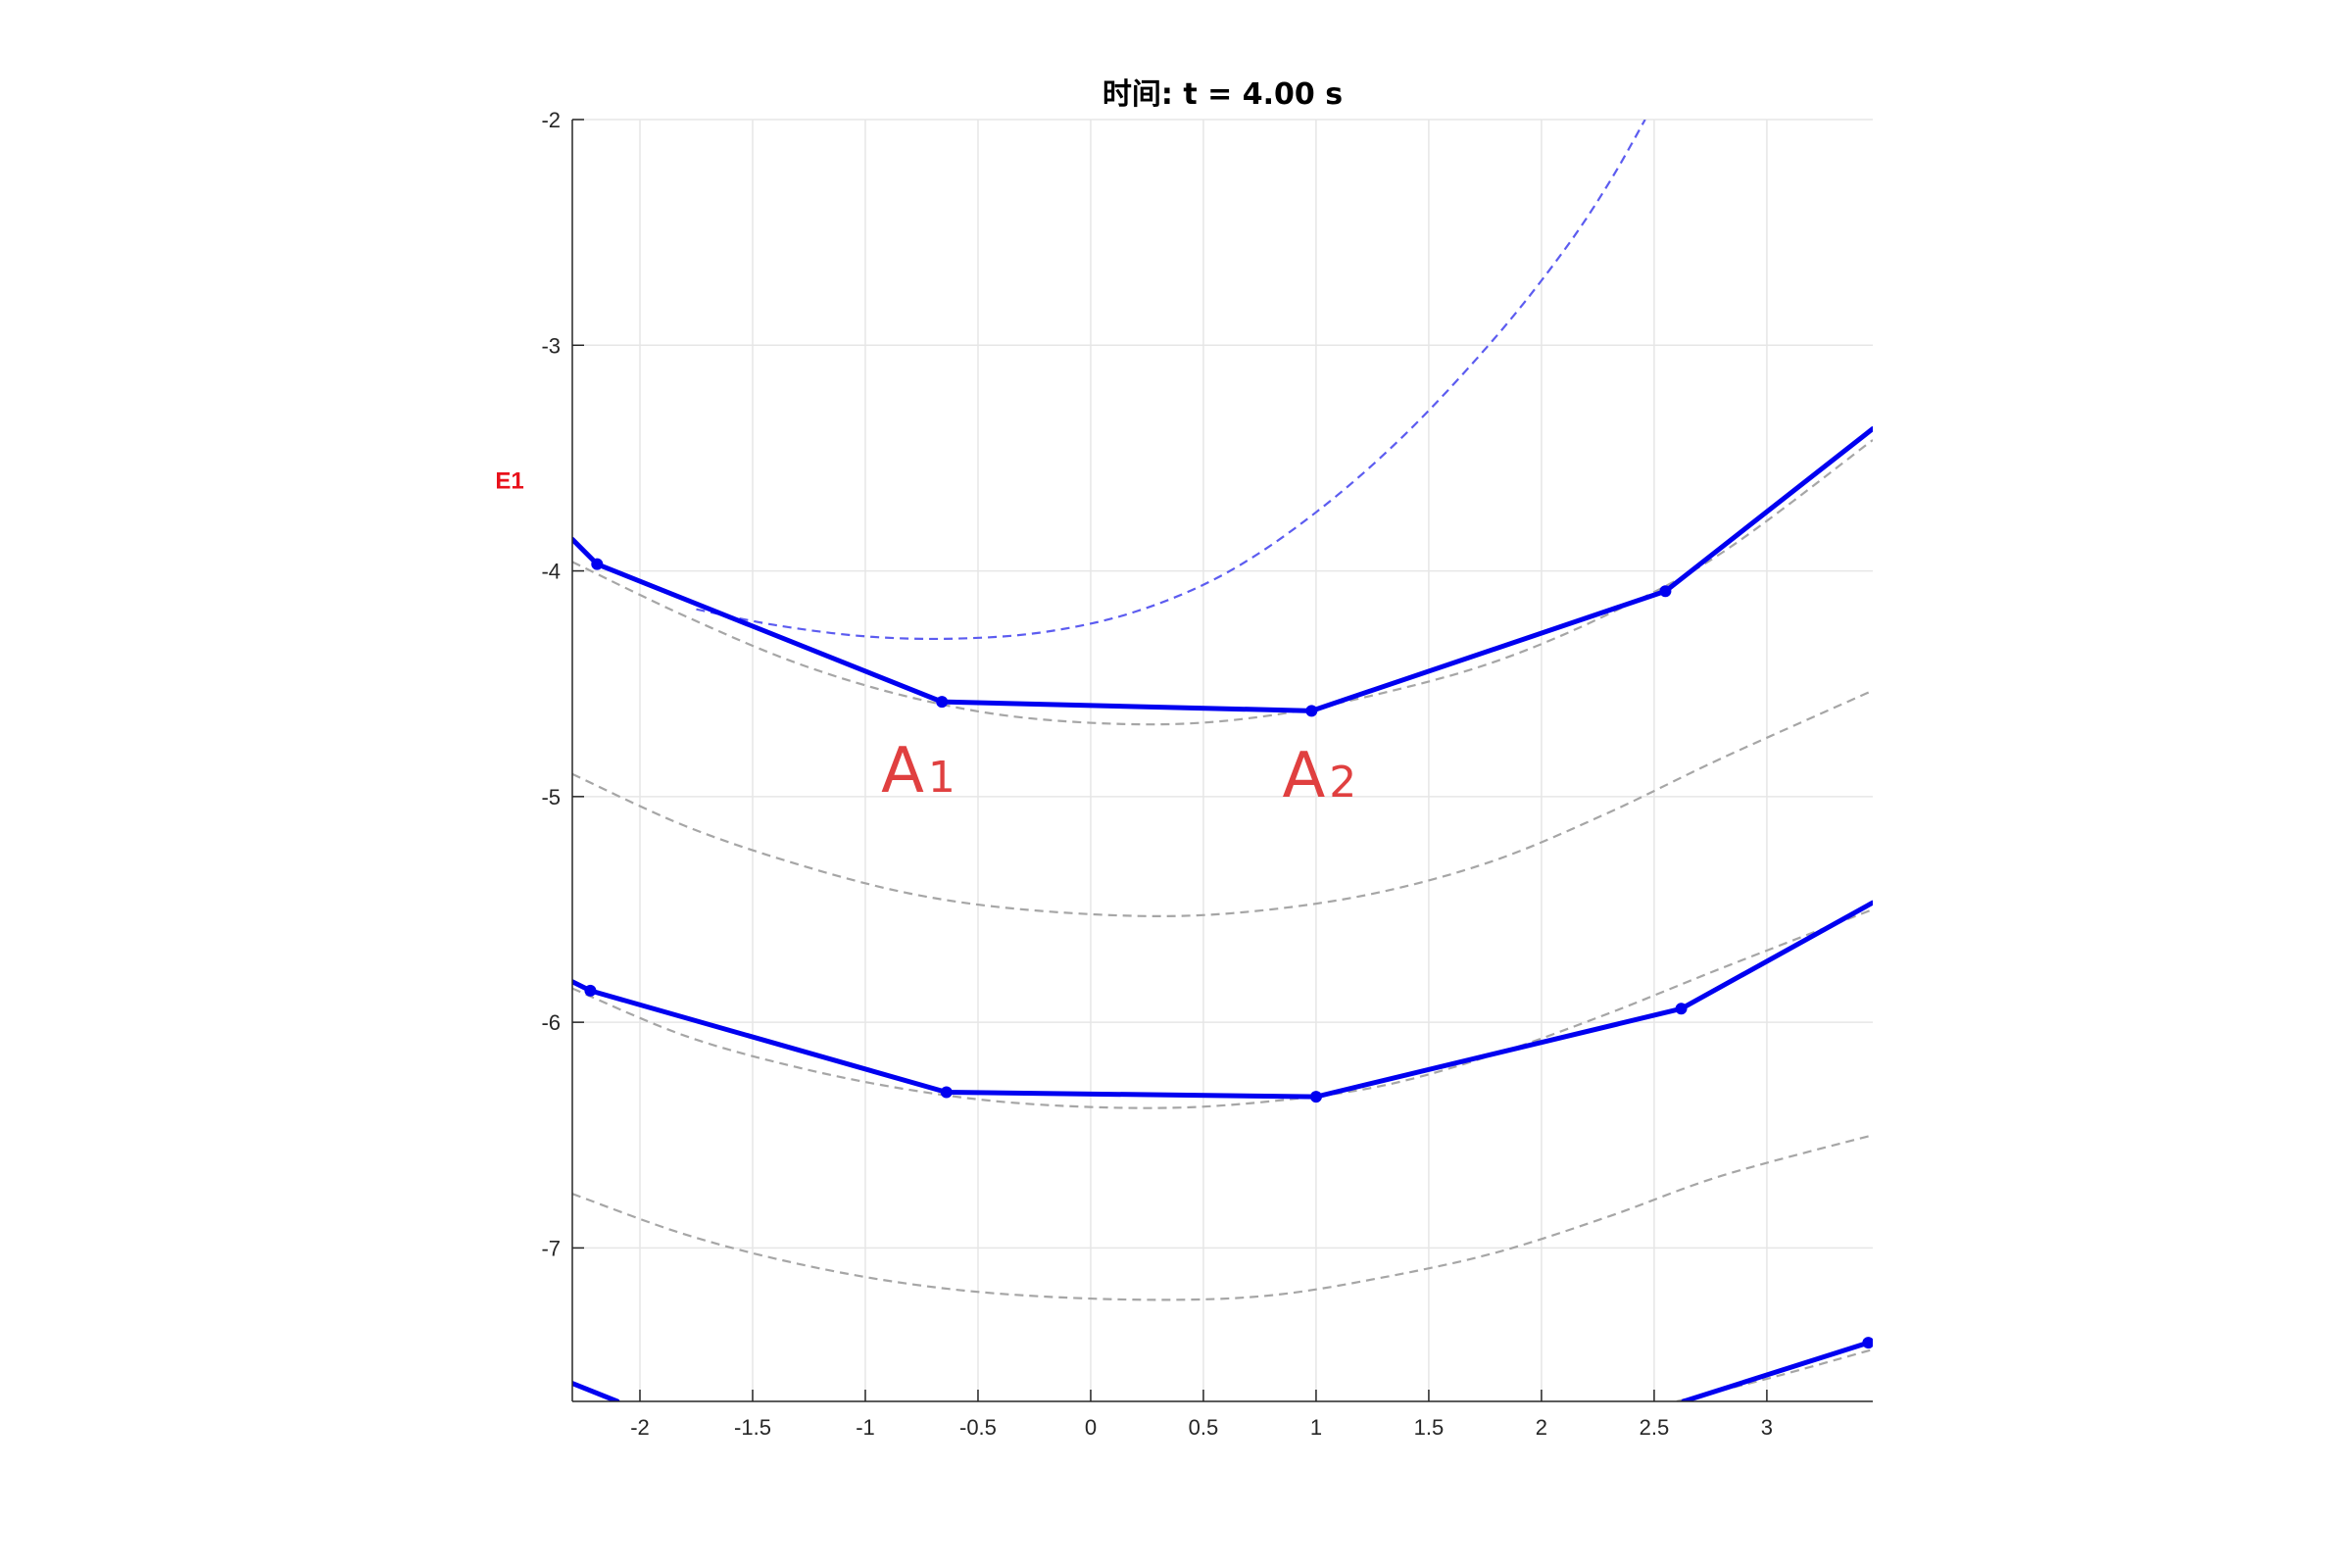 Image resolution: width=2352 pixels, height=1568 pixels. I want to click on side-label-e1: E1, so click(509, 480).